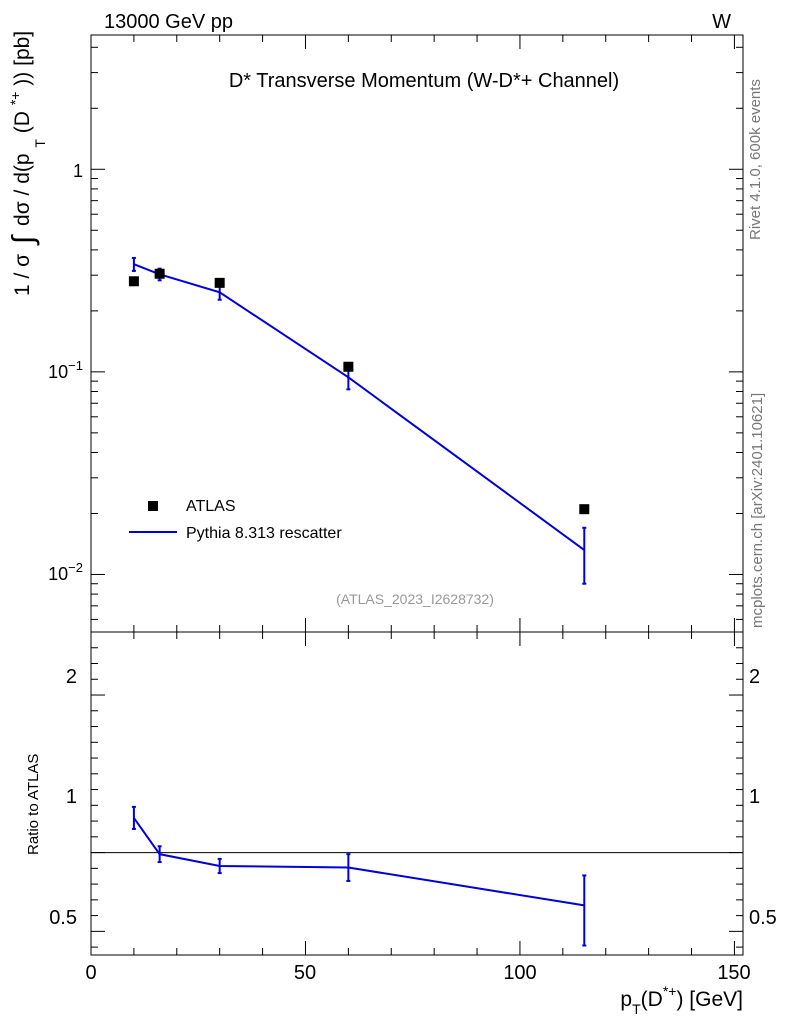  What do you see at coordinates (305, 973) in the screenshot?
I see `xtick-label-50: 50` at bounding box center [305, 973].